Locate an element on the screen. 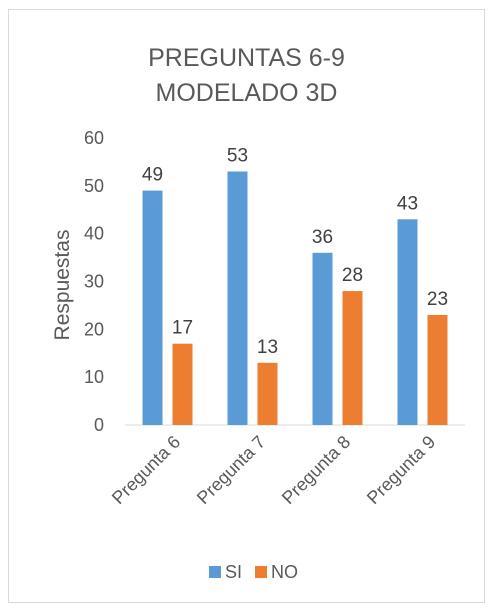  x-tick-label: Pregunta 8 is located at coordinates (316, 470).